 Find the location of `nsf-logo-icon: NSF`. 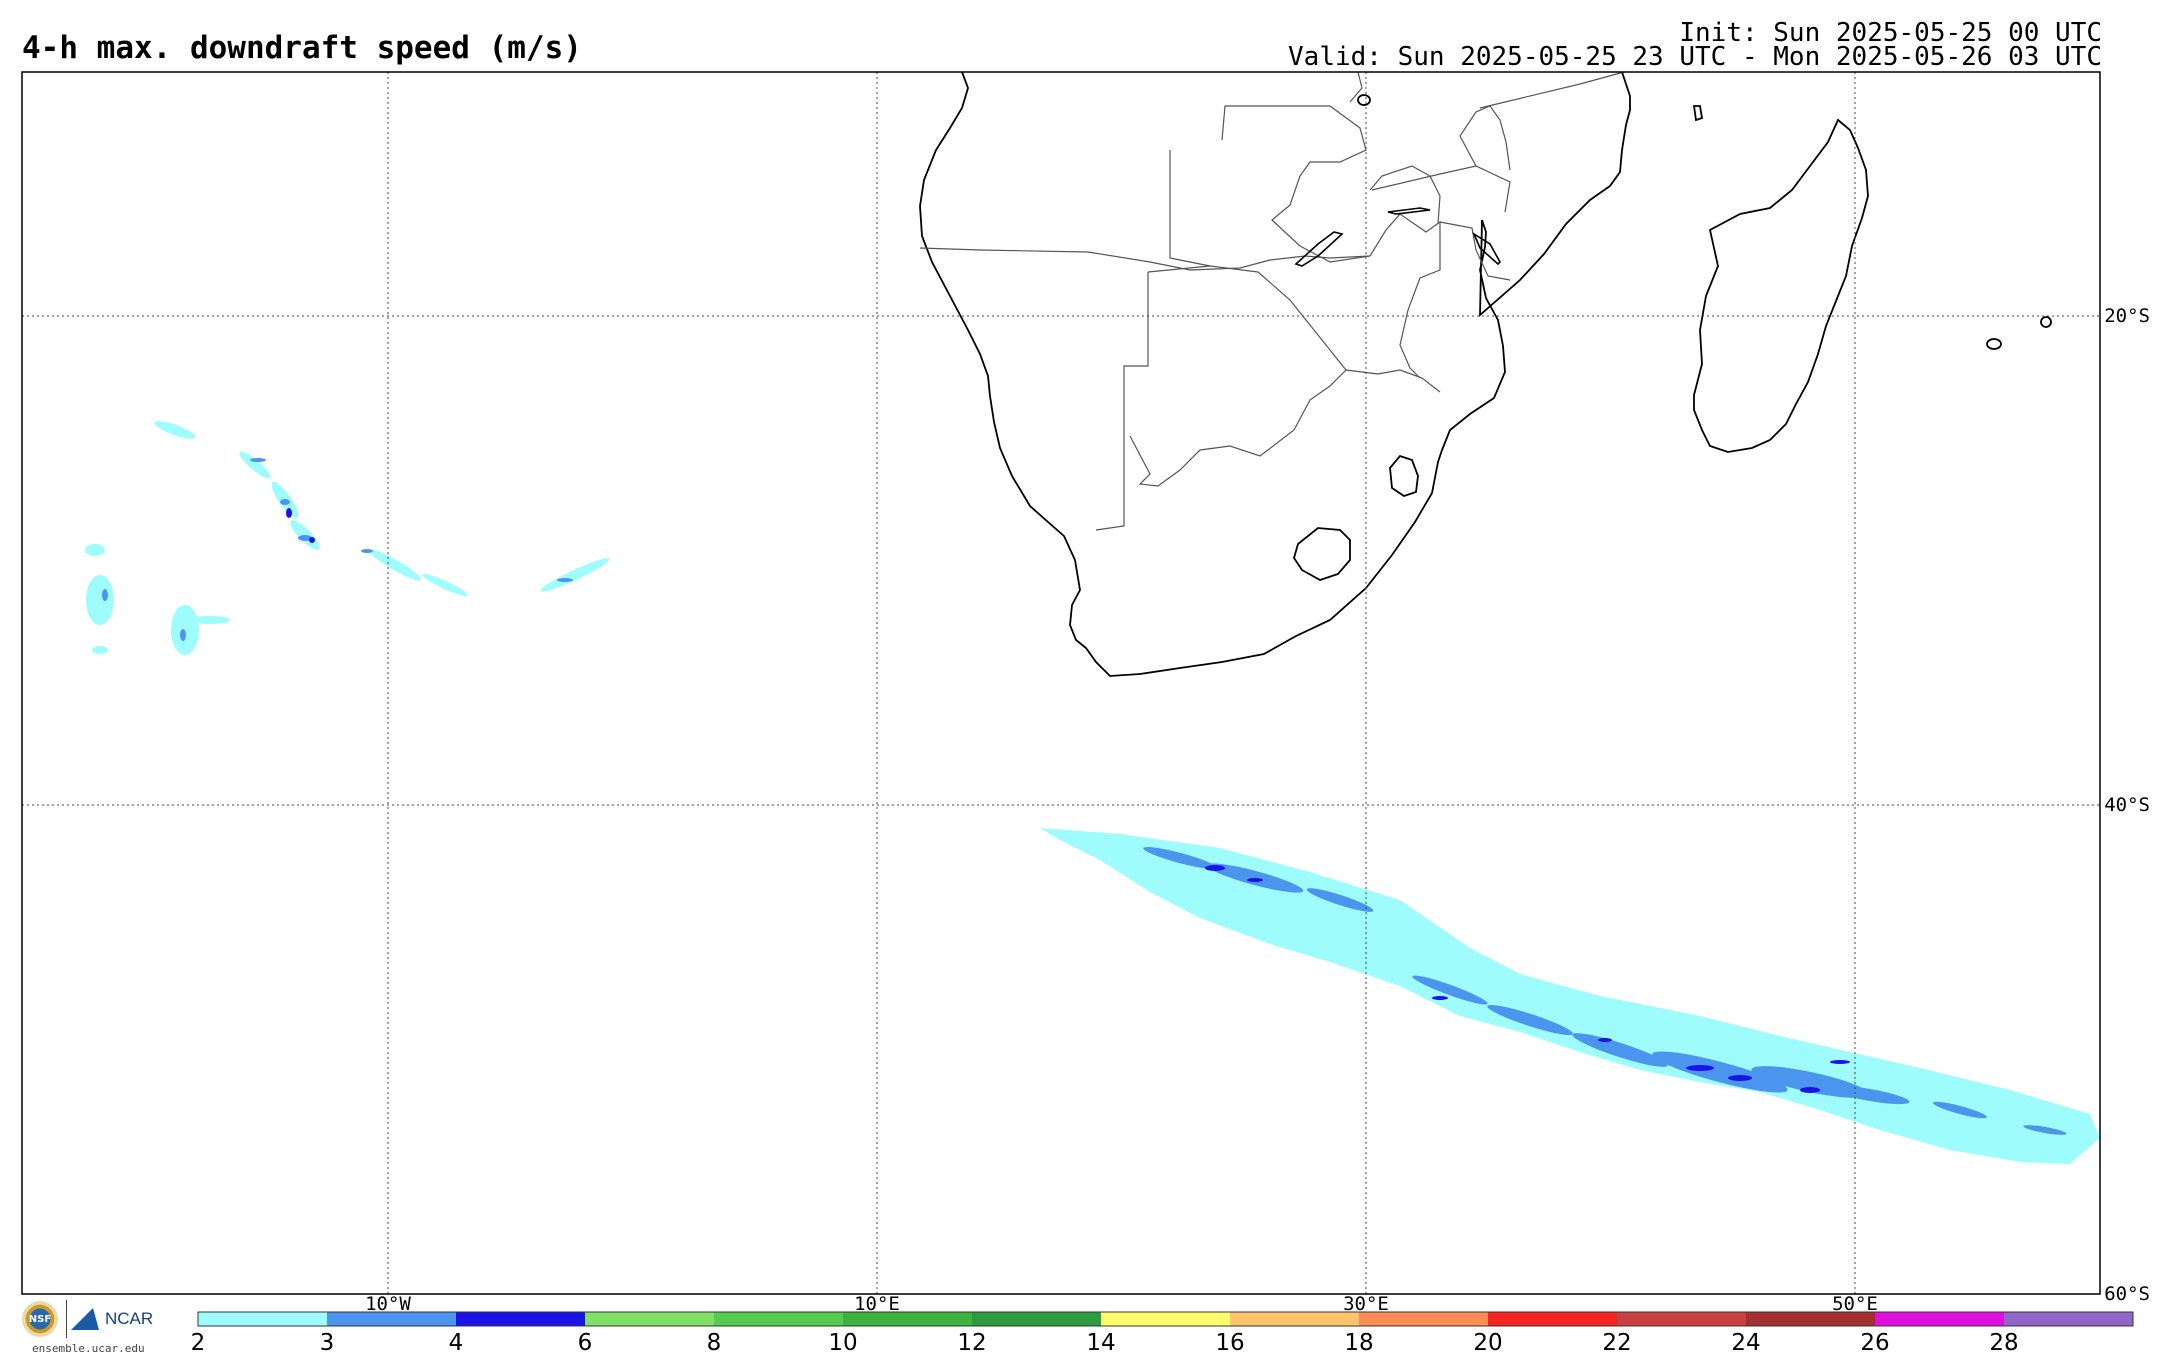

nsf-logo-icon: NSF is located at coordinates (40, 1319).